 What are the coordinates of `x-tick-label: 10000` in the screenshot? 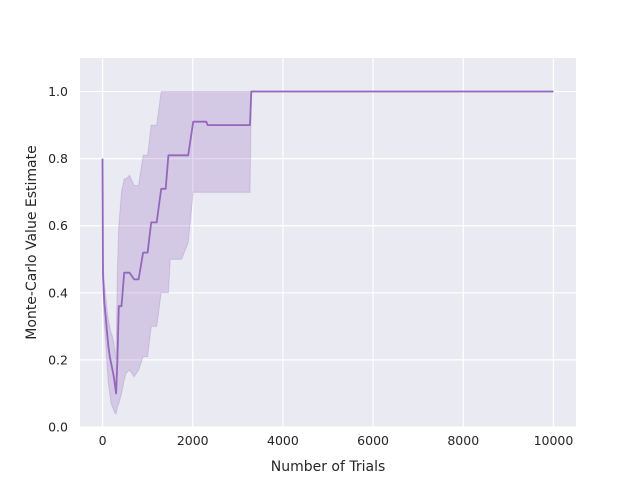 It's located at (554, 440).